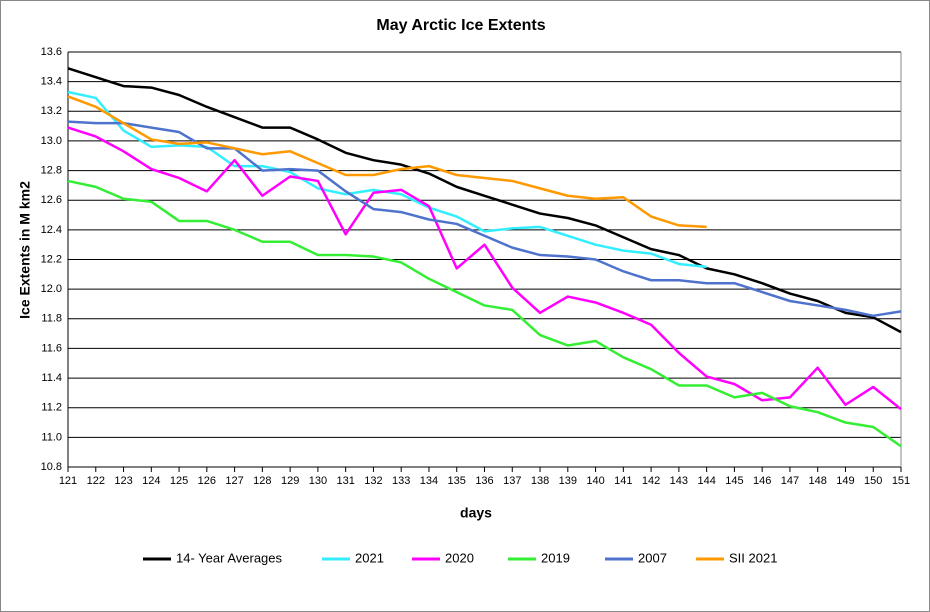  I want to click on y-tick-label: 11.2, so click(51, 408).